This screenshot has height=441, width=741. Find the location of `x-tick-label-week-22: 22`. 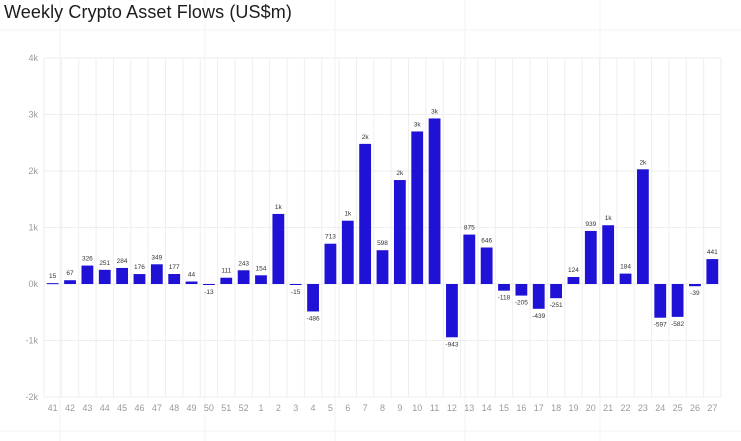

x-tick-label-week-22: 22 is located at coordinates (626, 408).